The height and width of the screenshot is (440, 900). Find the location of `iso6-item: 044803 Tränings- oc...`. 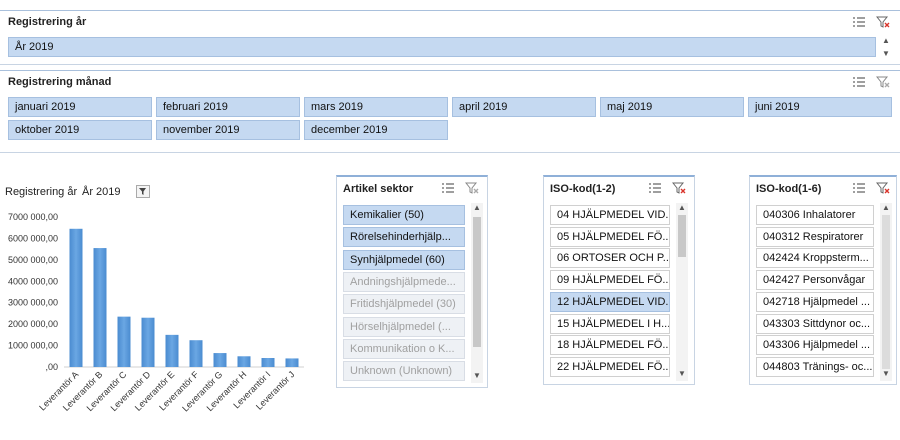

iso6-item: 044803 Tränings- oc... is located at coordinates (815, 366).